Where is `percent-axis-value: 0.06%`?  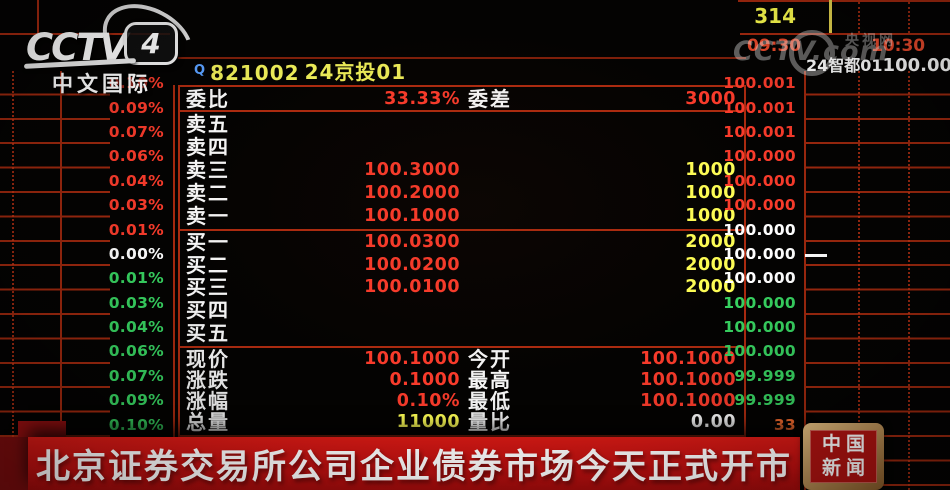 percent-axis-value: 0.06% is located at coordinates (136, 156).